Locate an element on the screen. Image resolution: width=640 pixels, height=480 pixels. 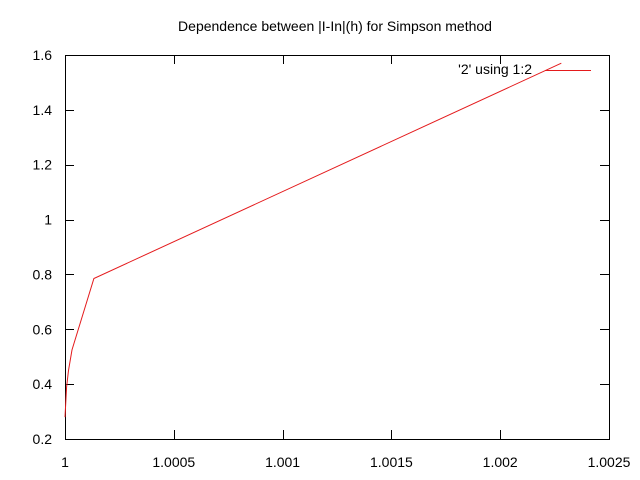
y-tick-label: 1.2 is located at coordinates (43, 165).